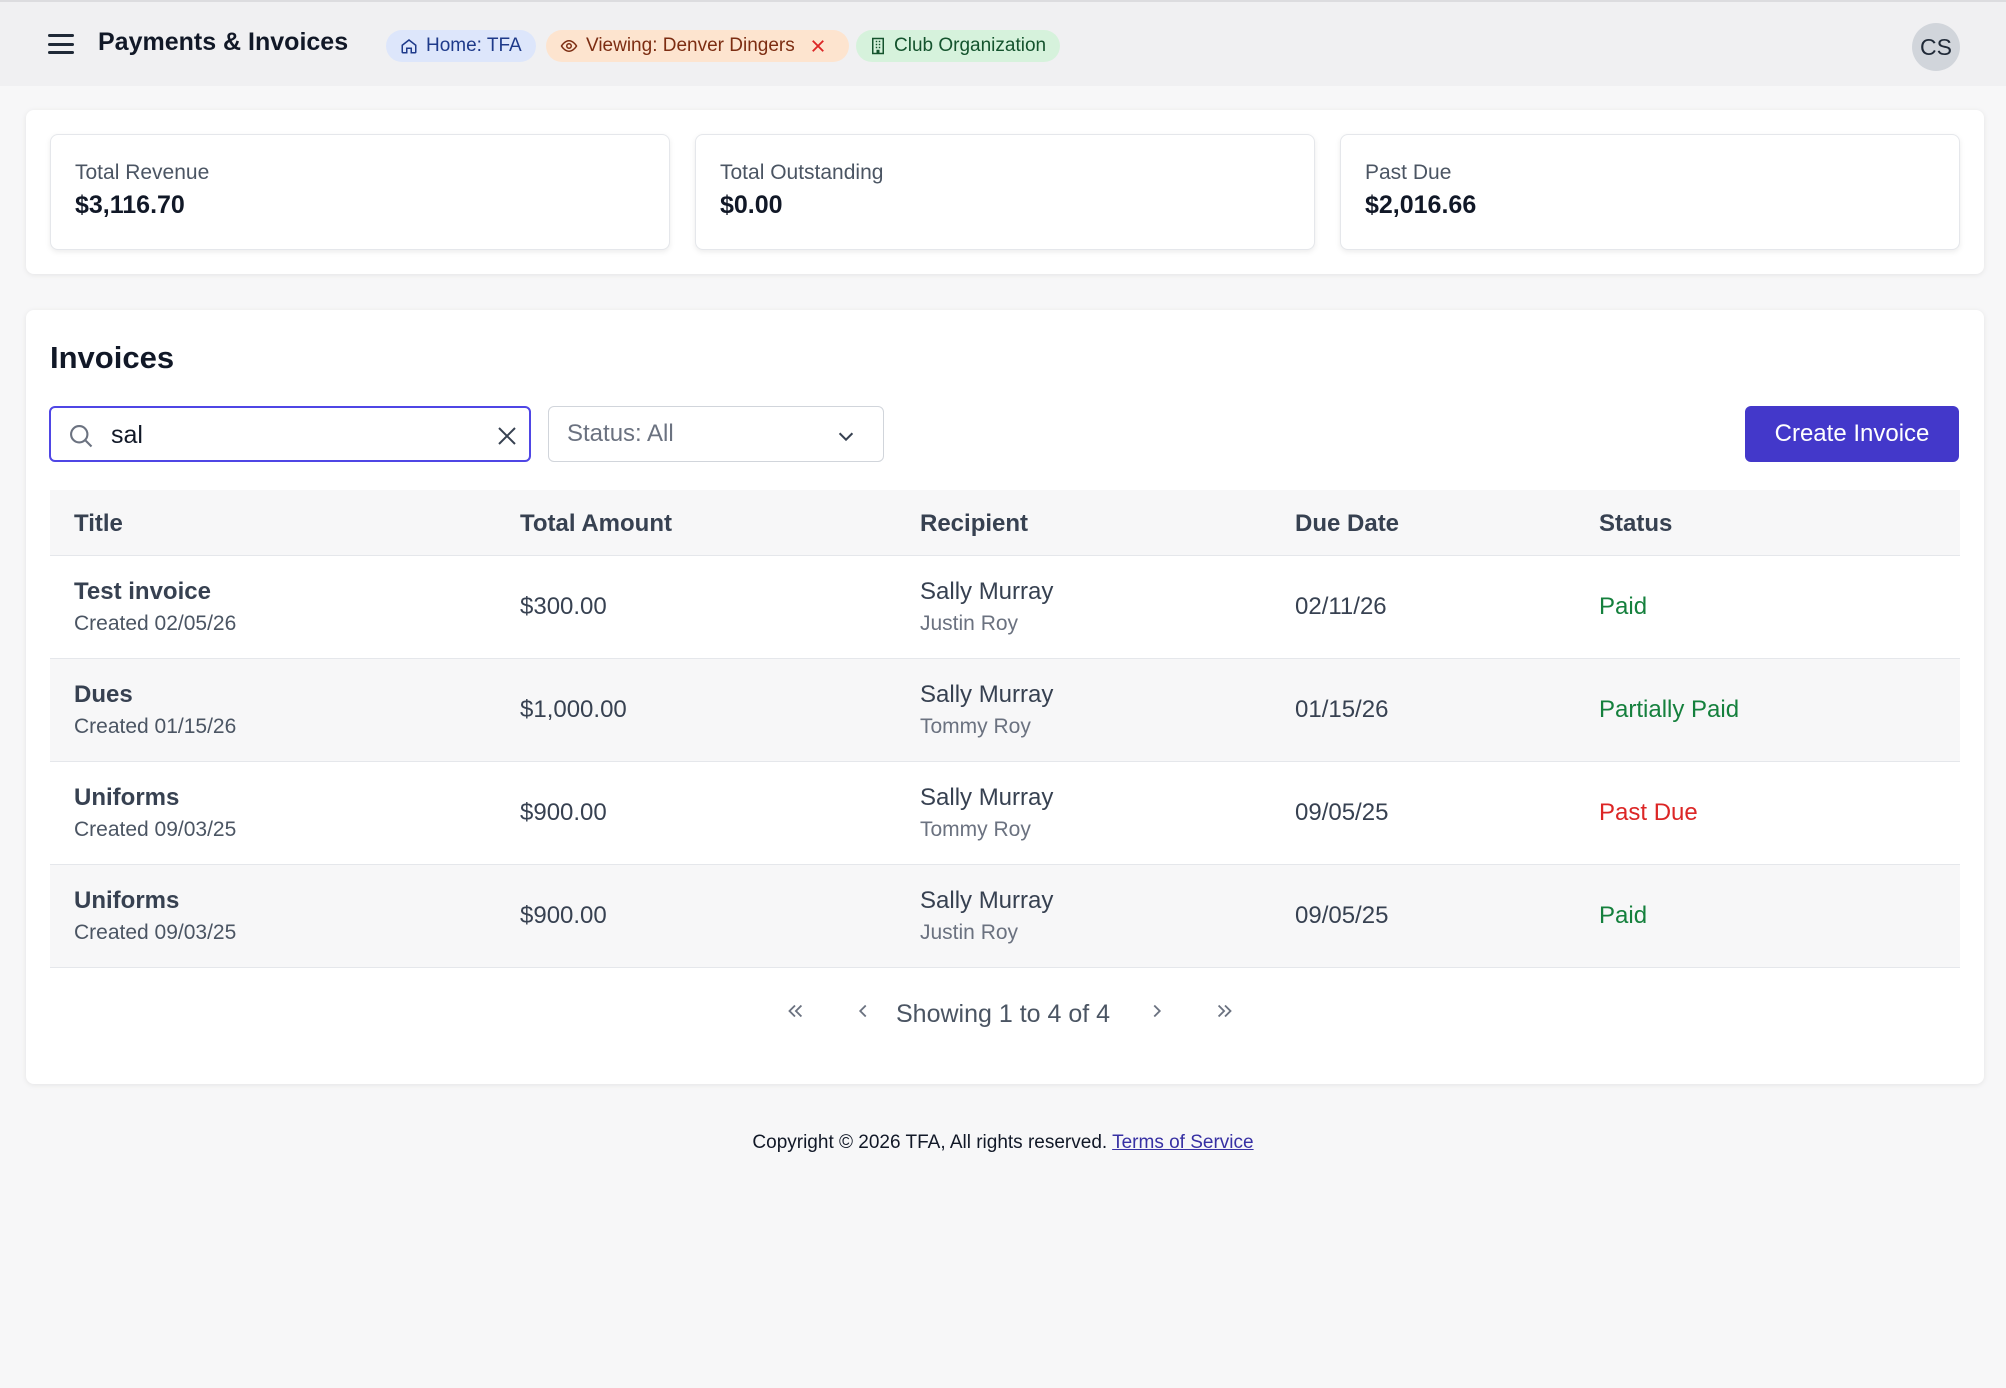 The height and width of the screenshot is (1388, 2006). I want to click on column-header-recipient: Recipient, so click(974, 523).